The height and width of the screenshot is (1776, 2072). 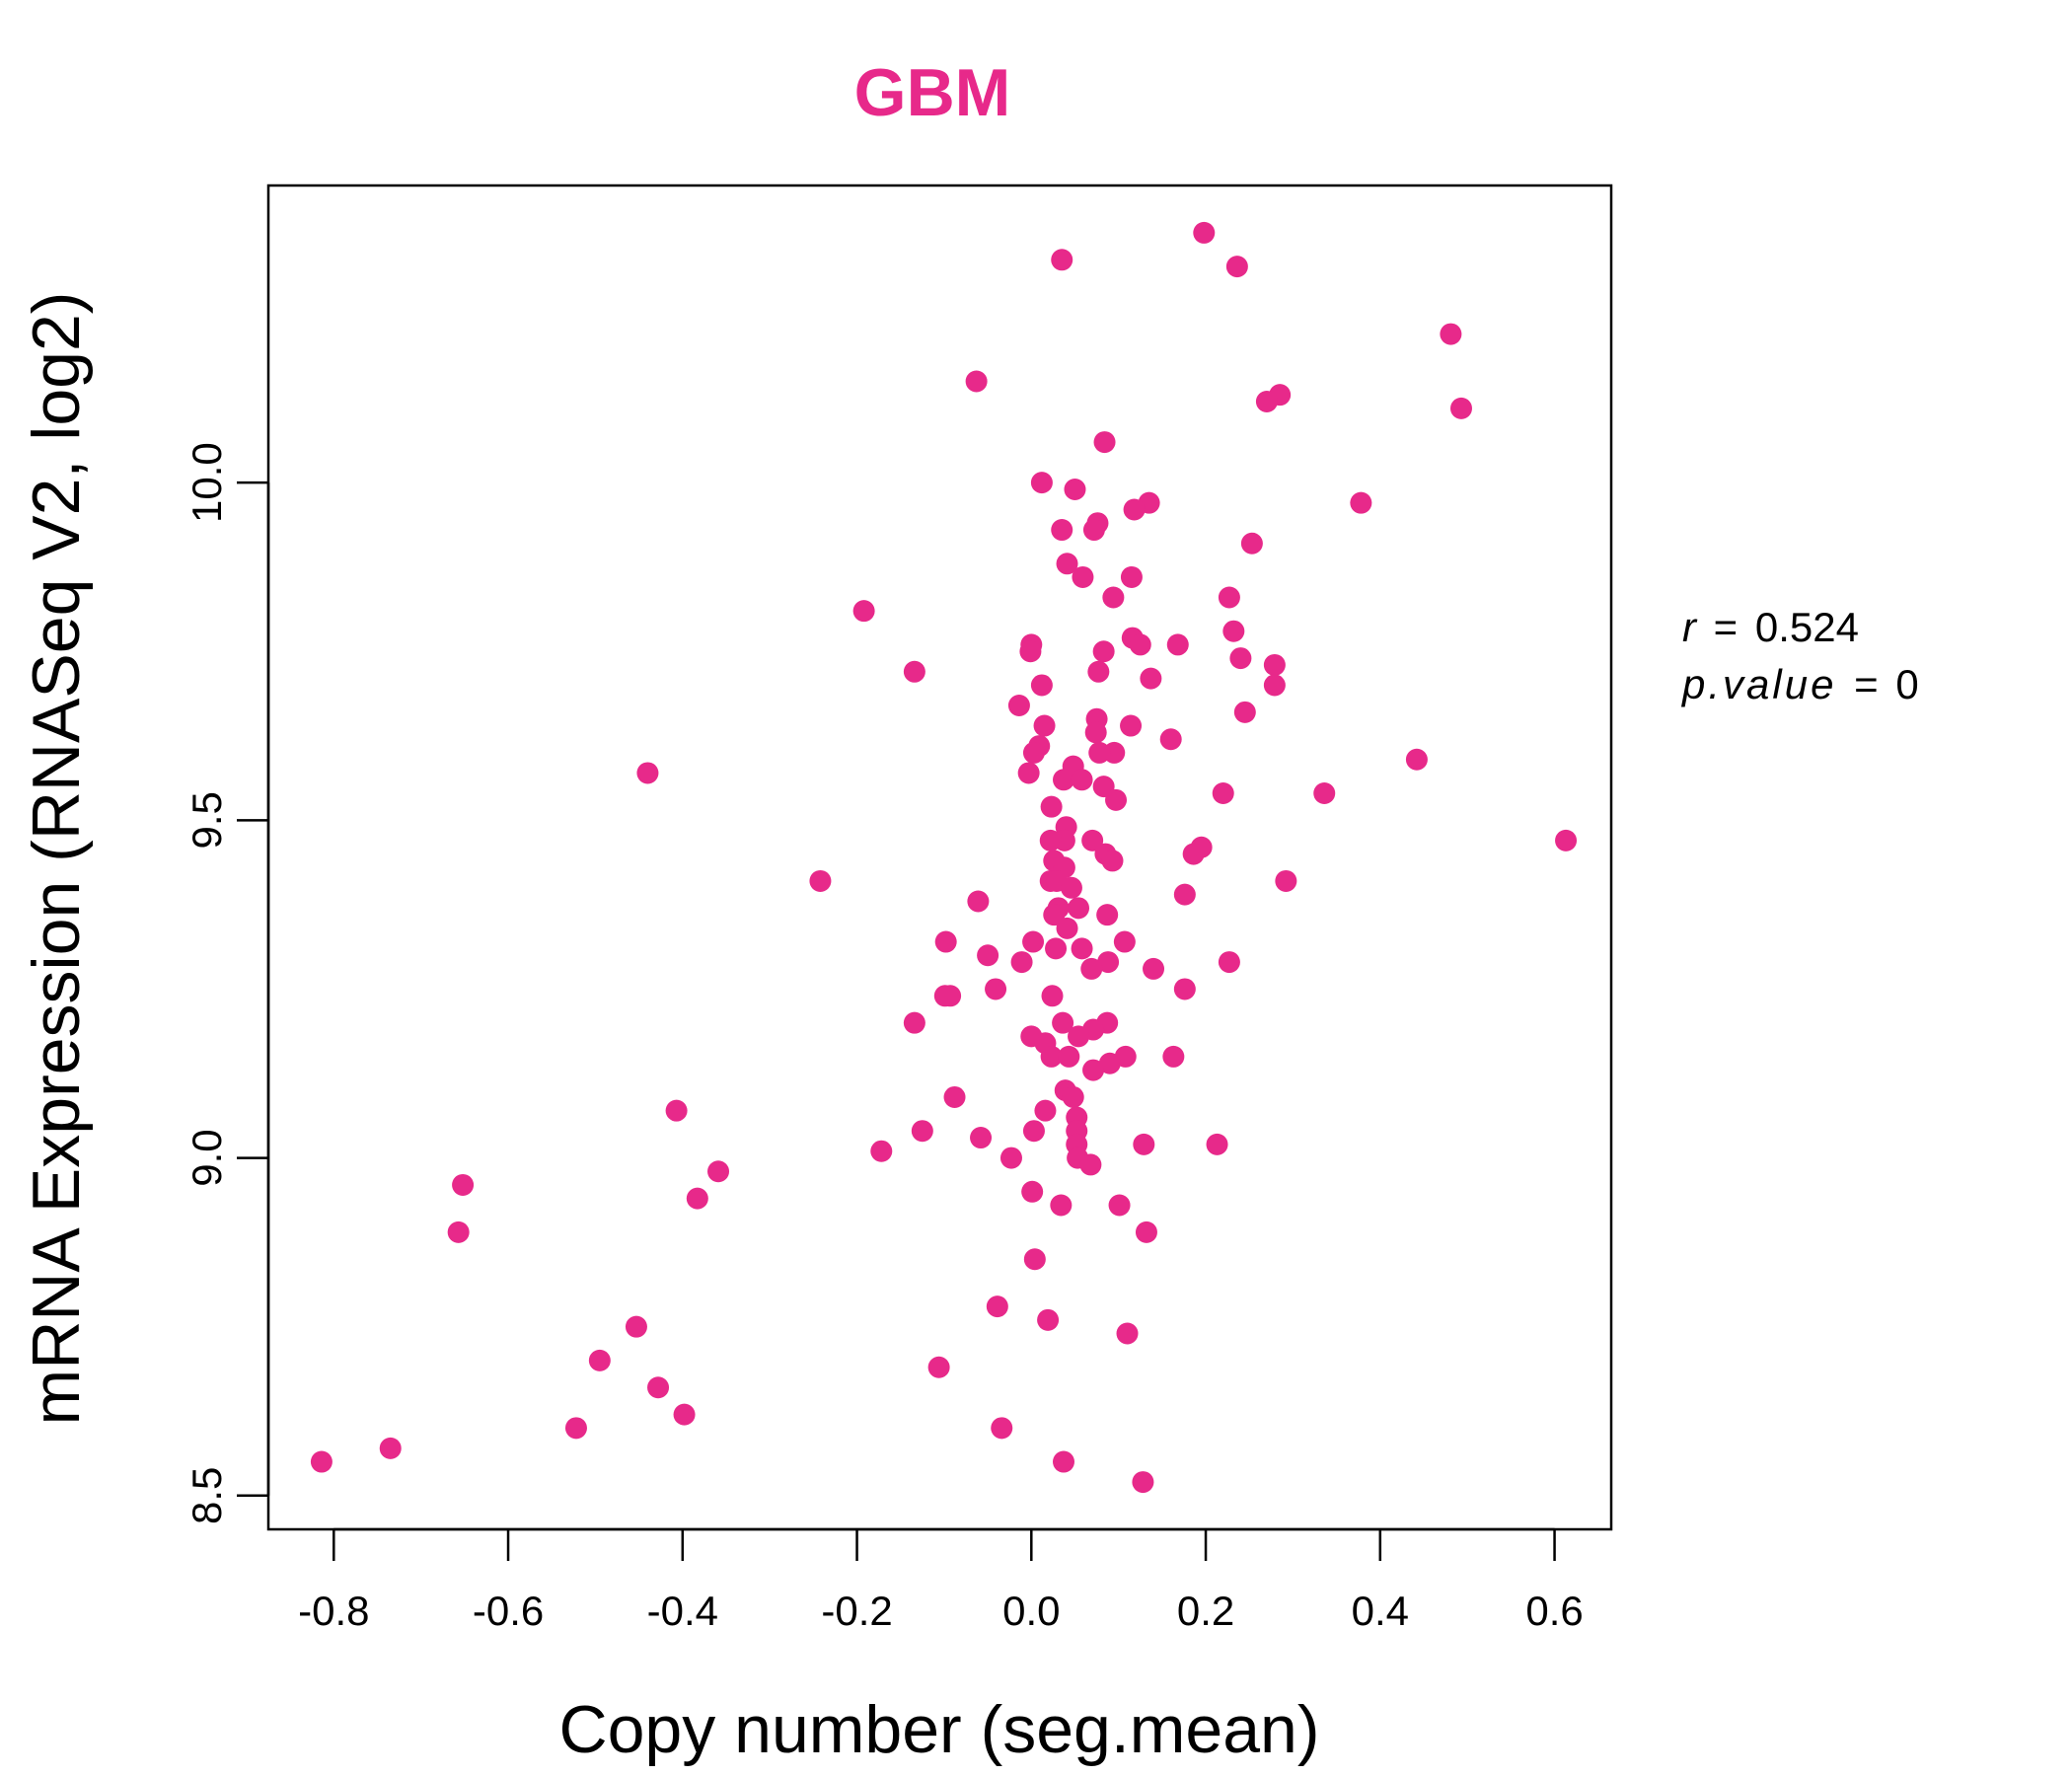 I want to click on y-axis-label: mRNA Expression (RNASeq V2, log2), so click(x=57, y=859).